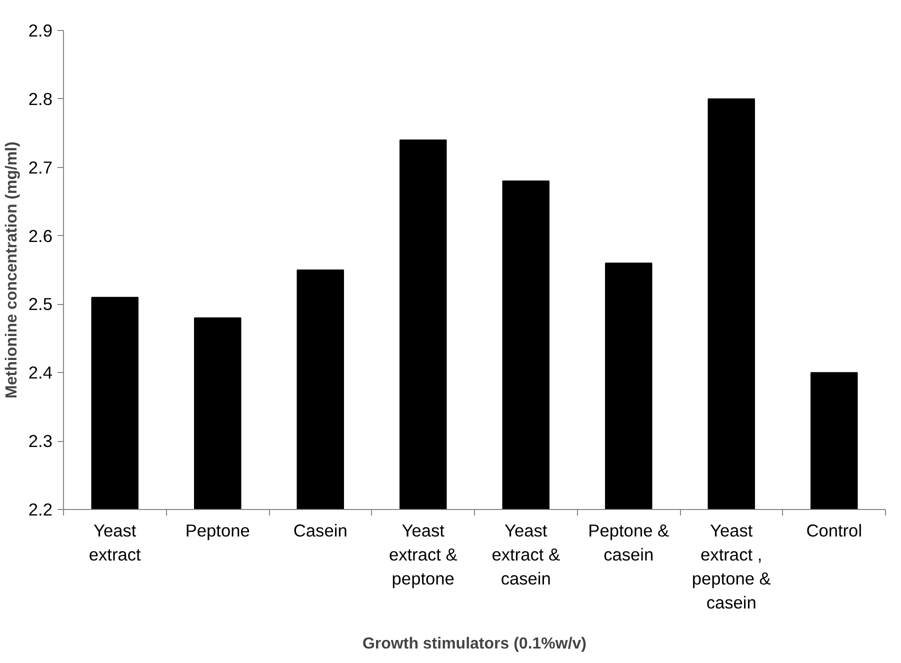  What do you see at coordinates (40, 98) in the screenshot?
I see `y-tick-label: 2.8` at bounding box center [40, 98].